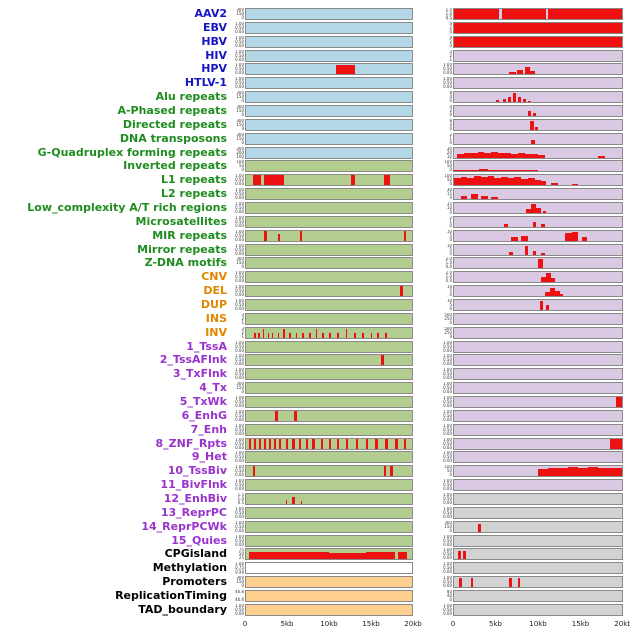 The height and width of the screenshot is (631, 630). What do you see at coordinates (237, 596) in the screenshot?
I see `y-axis-ticks: 46.8 46.6` at bounding box center [237, 596].